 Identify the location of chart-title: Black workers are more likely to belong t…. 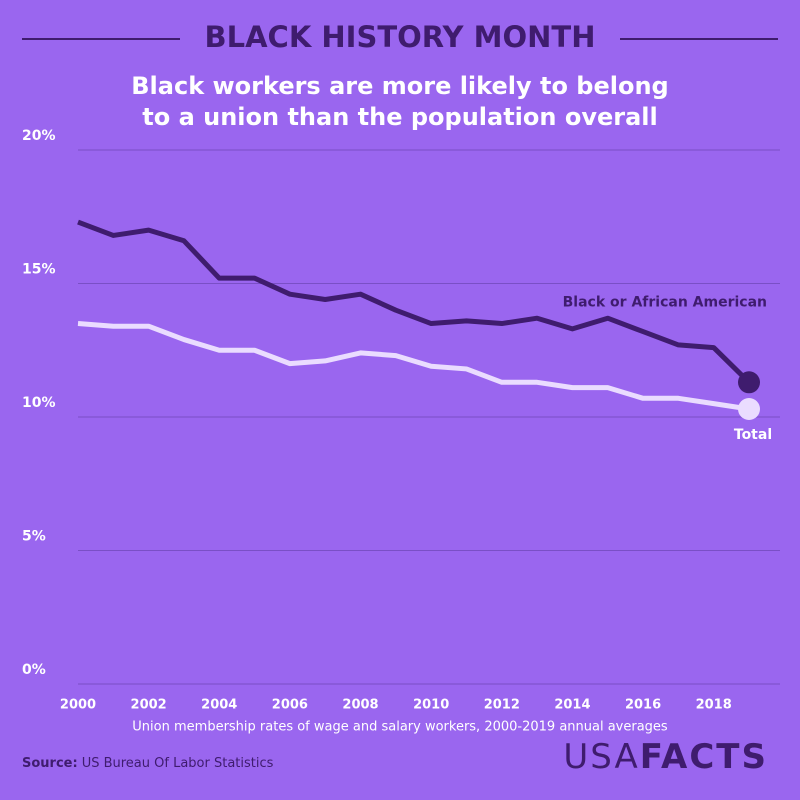
(399, 101).